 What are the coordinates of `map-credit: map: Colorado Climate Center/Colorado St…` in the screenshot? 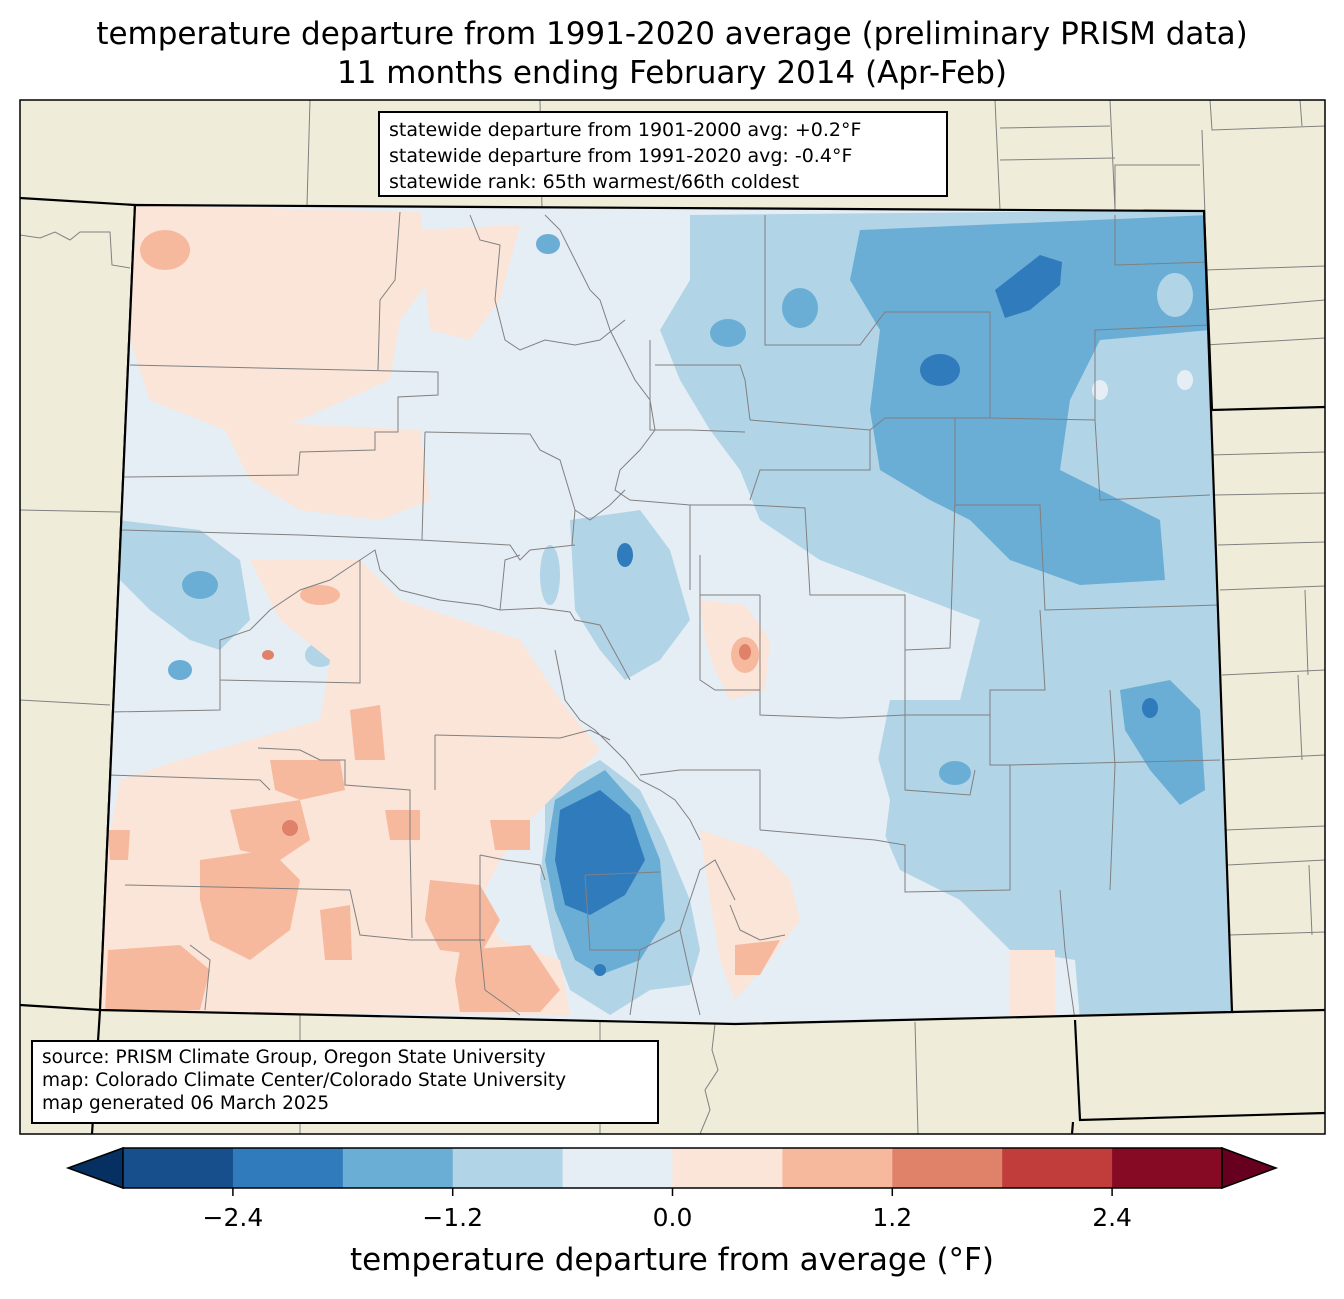 It's located at (304, 1080).